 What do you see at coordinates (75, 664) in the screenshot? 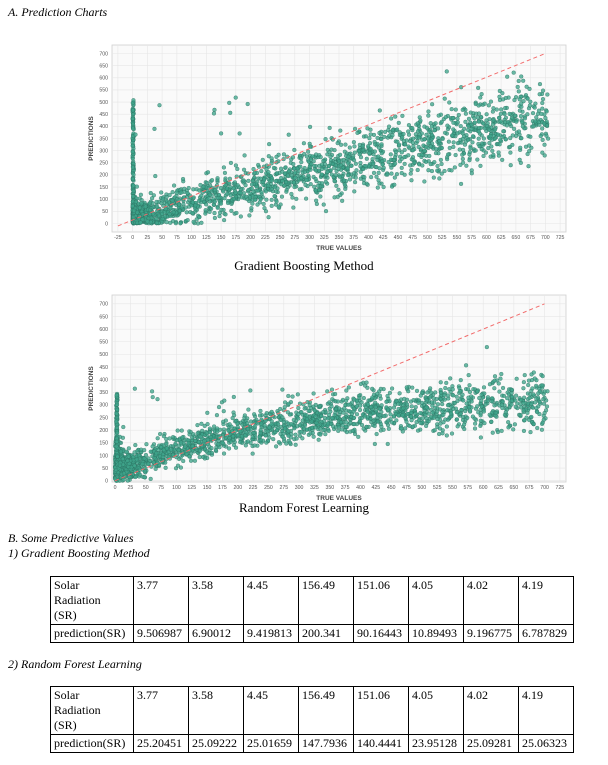
I see `subsection-2-heading: 2) Random Forest Learning` at bounding box center [75, 664].